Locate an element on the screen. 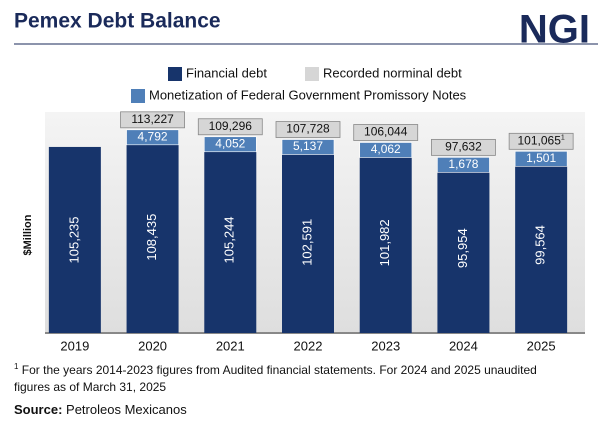 The image size is (612, 428). monetization-label: 4,792 is located at coordinates (153, 136).